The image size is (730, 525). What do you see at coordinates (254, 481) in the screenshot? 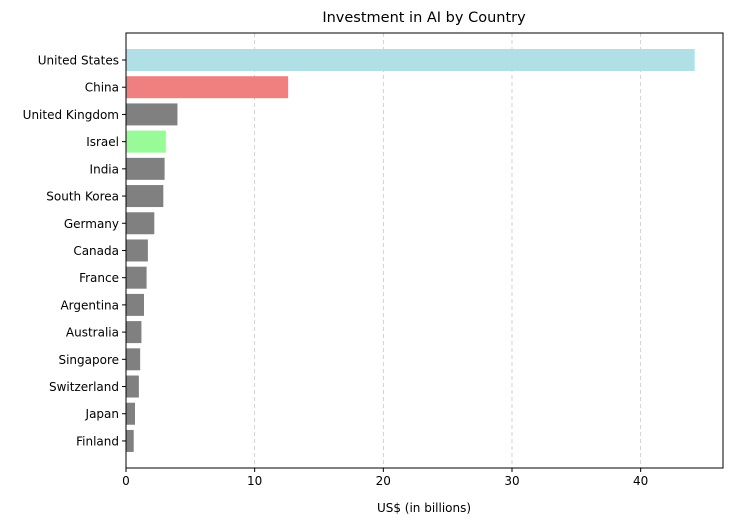
I see `x-tick-label: 10` at bounding box center [254, 481].